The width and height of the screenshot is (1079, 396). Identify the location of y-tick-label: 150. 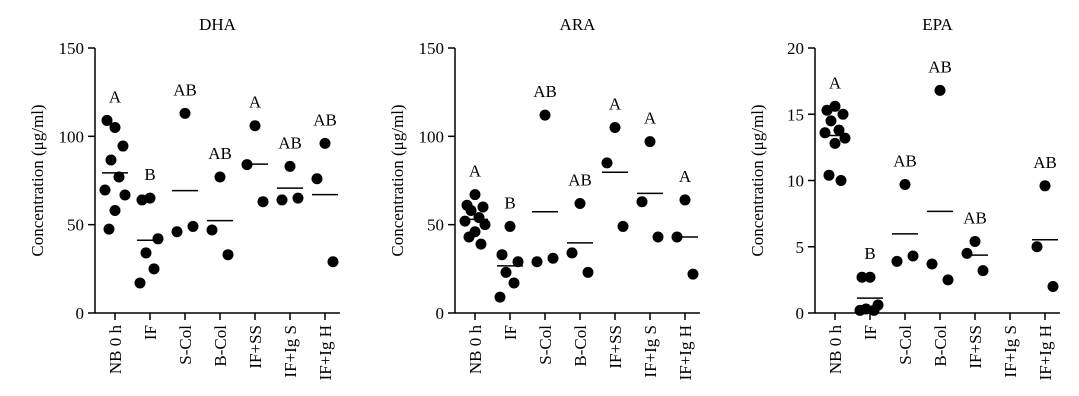
(432, 48).